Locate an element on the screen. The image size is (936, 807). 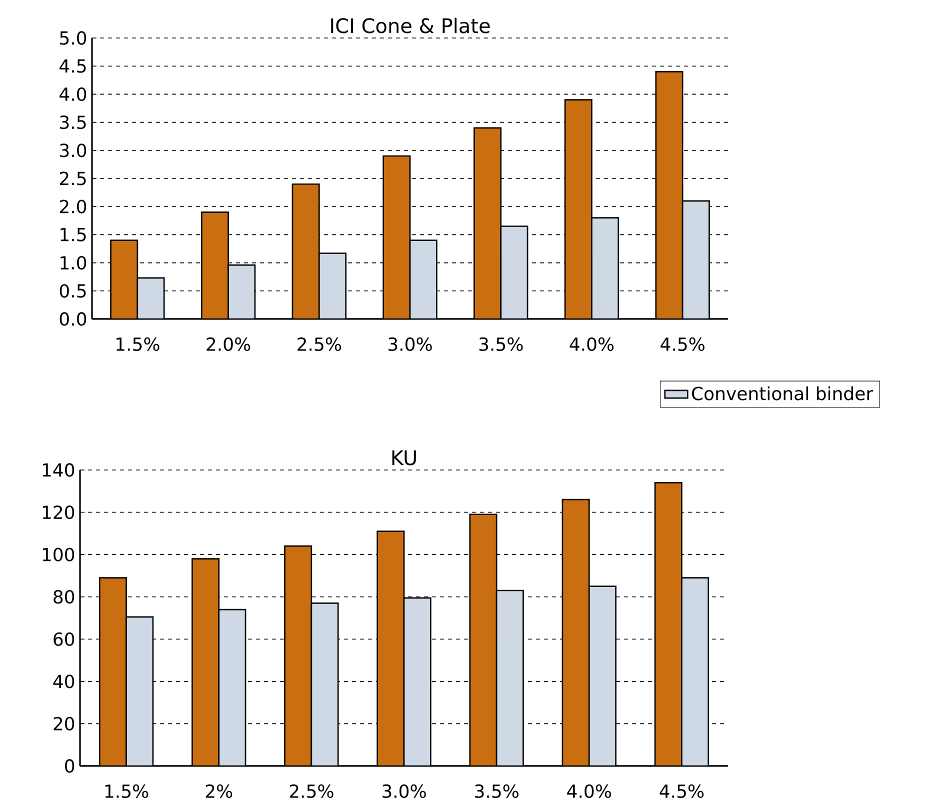
y-tick-label: 0.0 is located at coordinates (73, 319).